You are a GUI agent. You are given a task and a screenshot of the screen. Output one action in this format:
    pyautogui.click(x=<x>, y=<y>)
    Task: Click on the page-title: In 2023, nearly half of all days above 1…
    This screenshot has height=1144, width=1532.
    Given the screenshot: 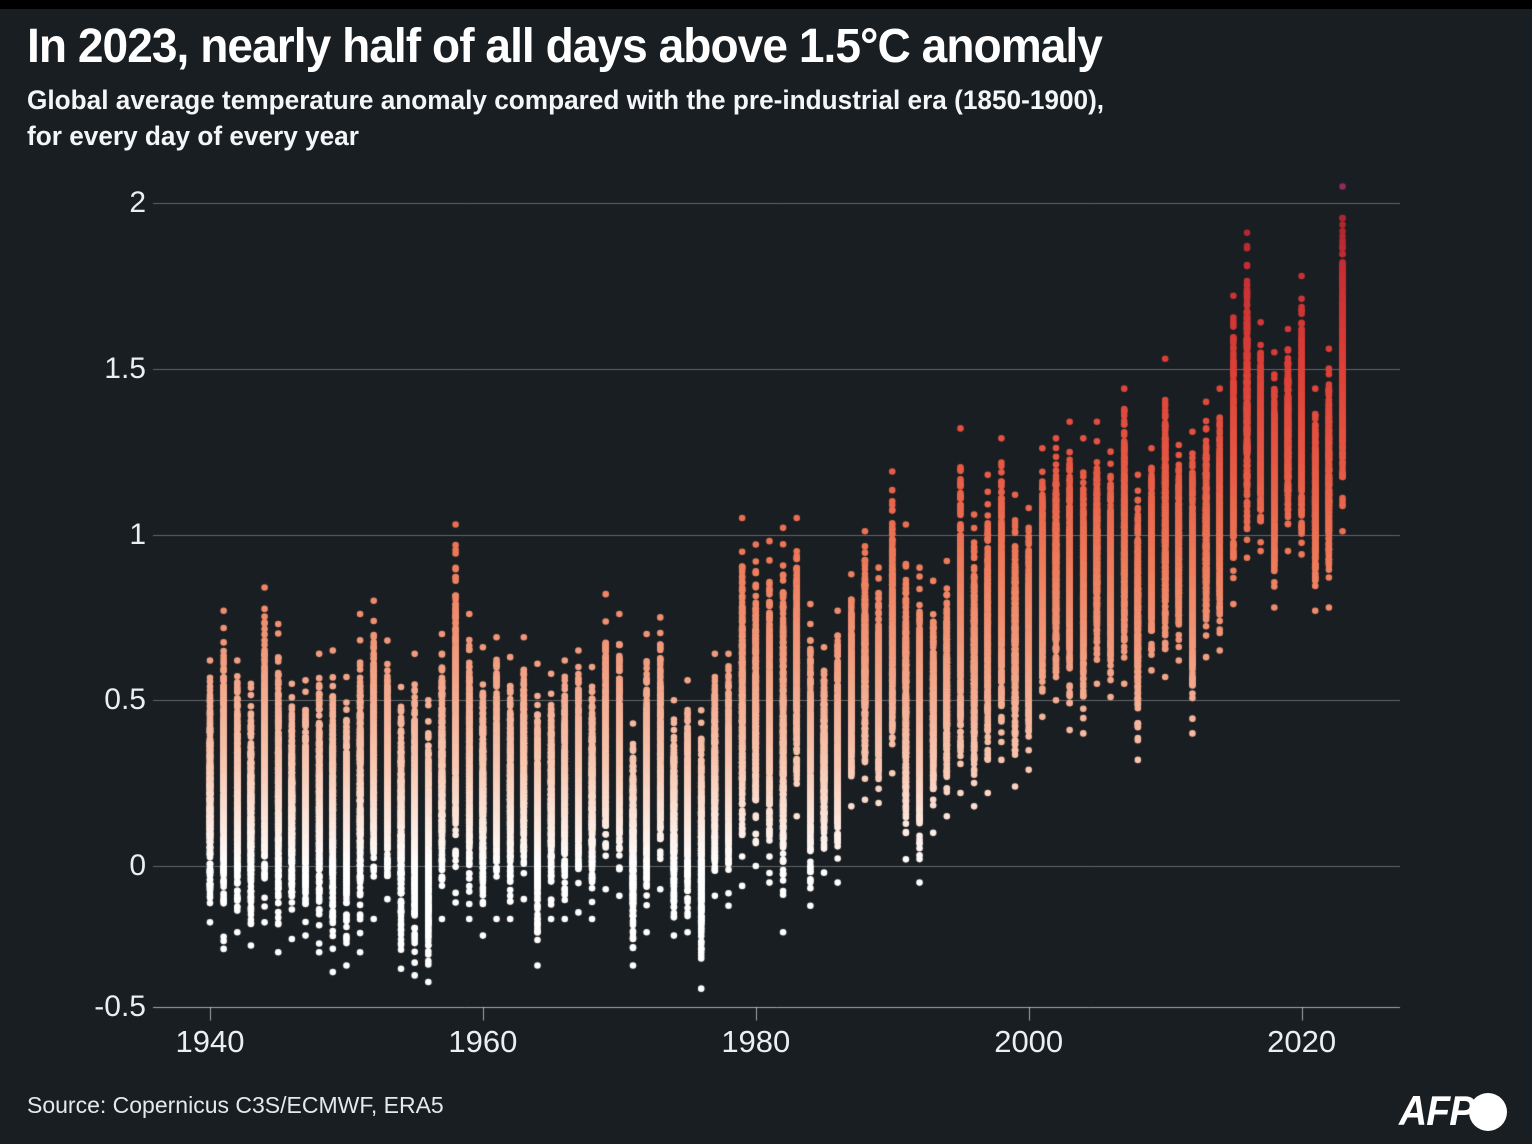 What is the action you would take?
    pyautogui.click(x=565, y=46)
    